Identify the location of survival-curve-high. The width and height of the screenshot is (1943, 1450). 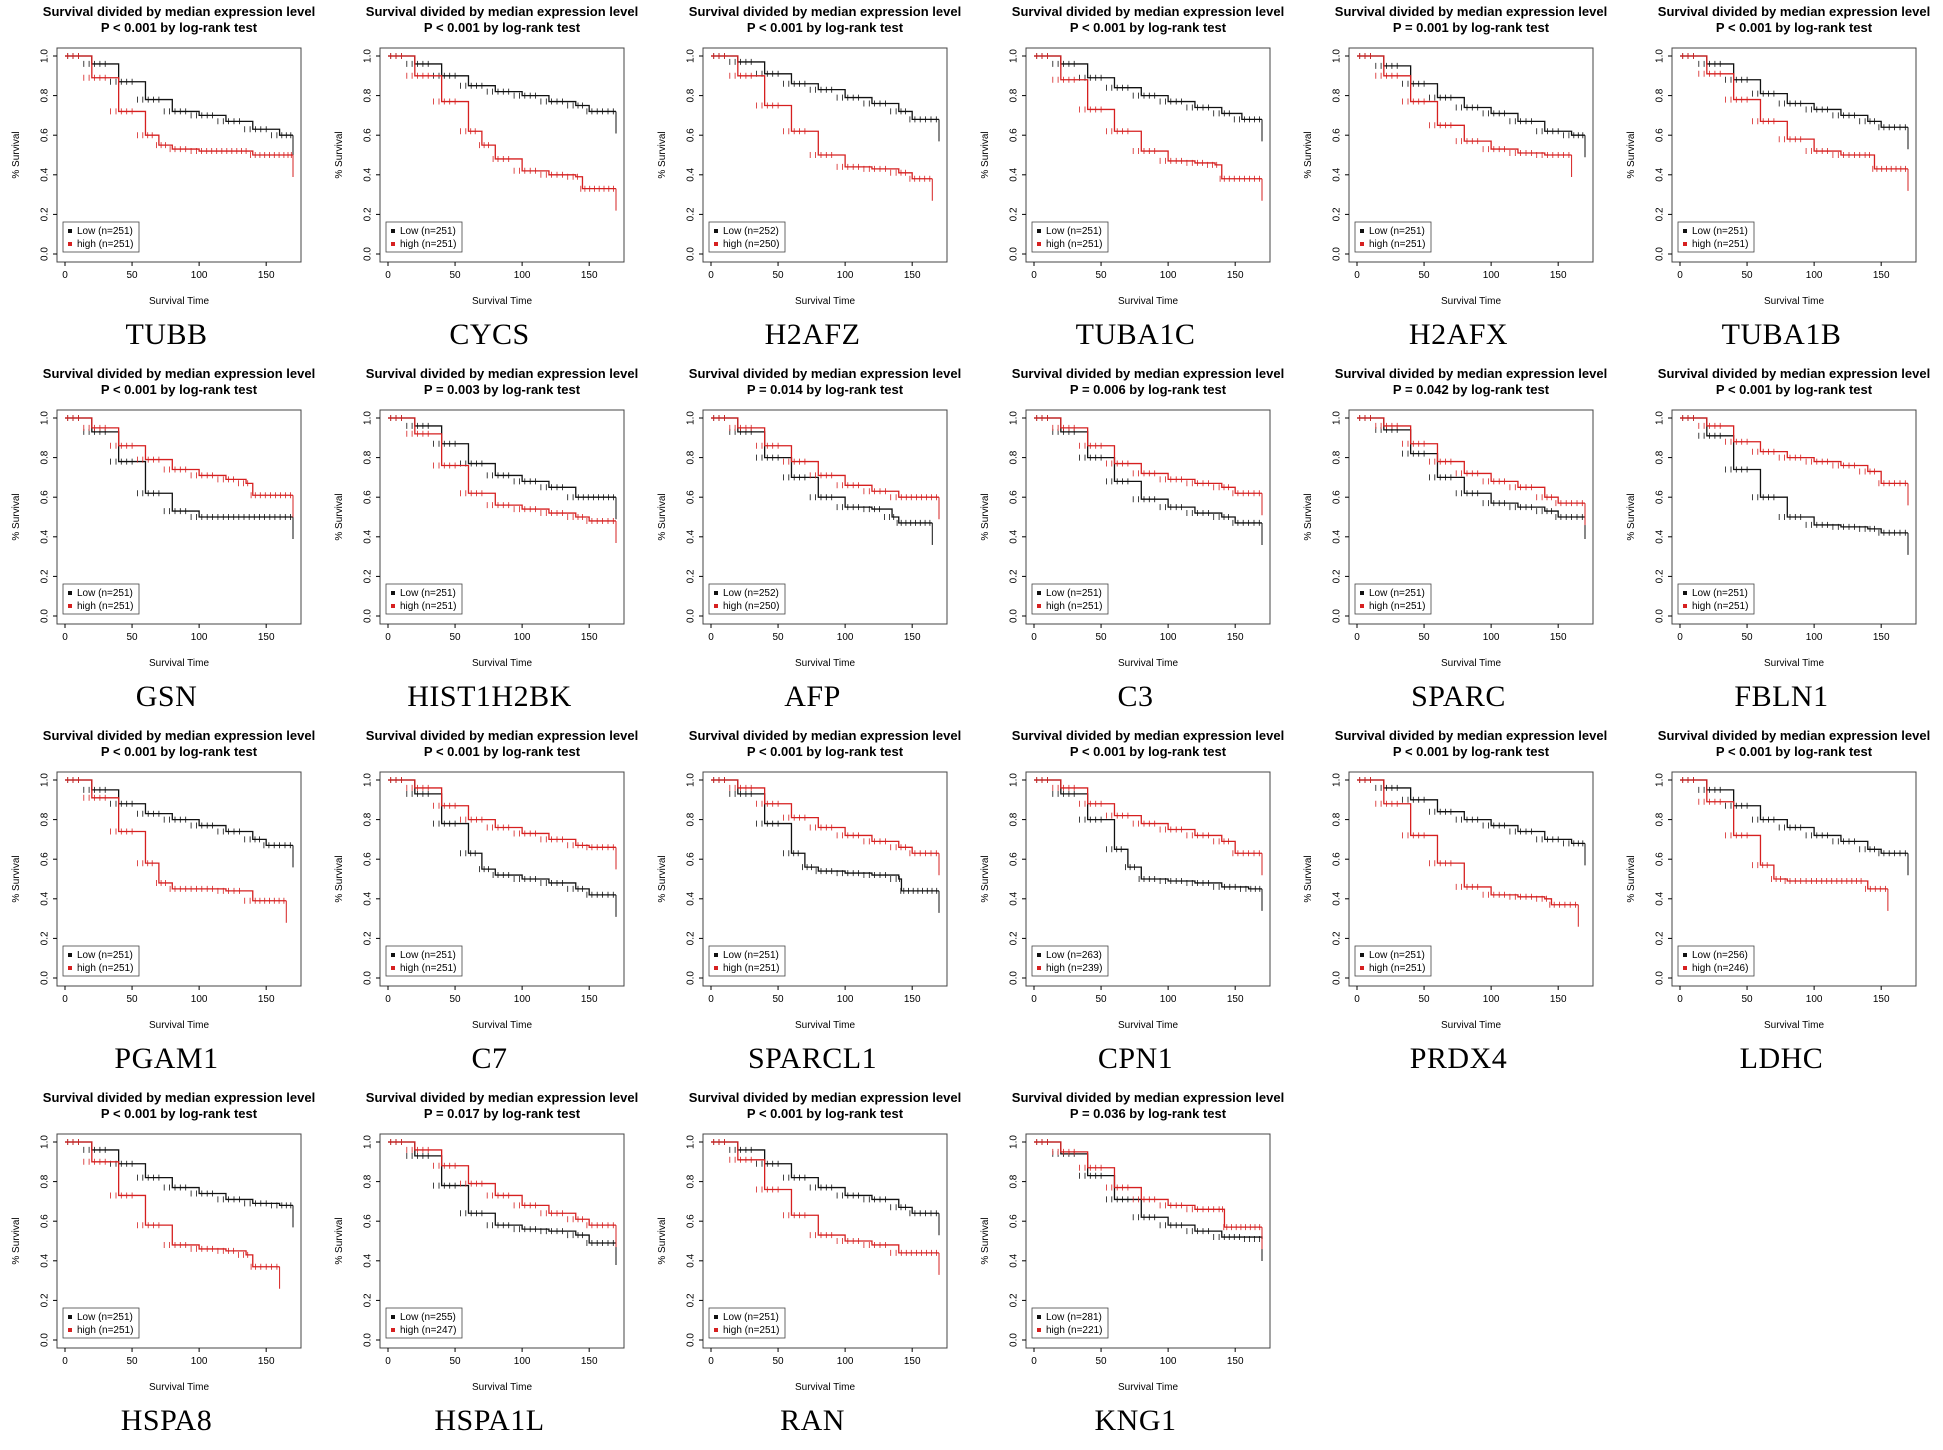
(502, 813).